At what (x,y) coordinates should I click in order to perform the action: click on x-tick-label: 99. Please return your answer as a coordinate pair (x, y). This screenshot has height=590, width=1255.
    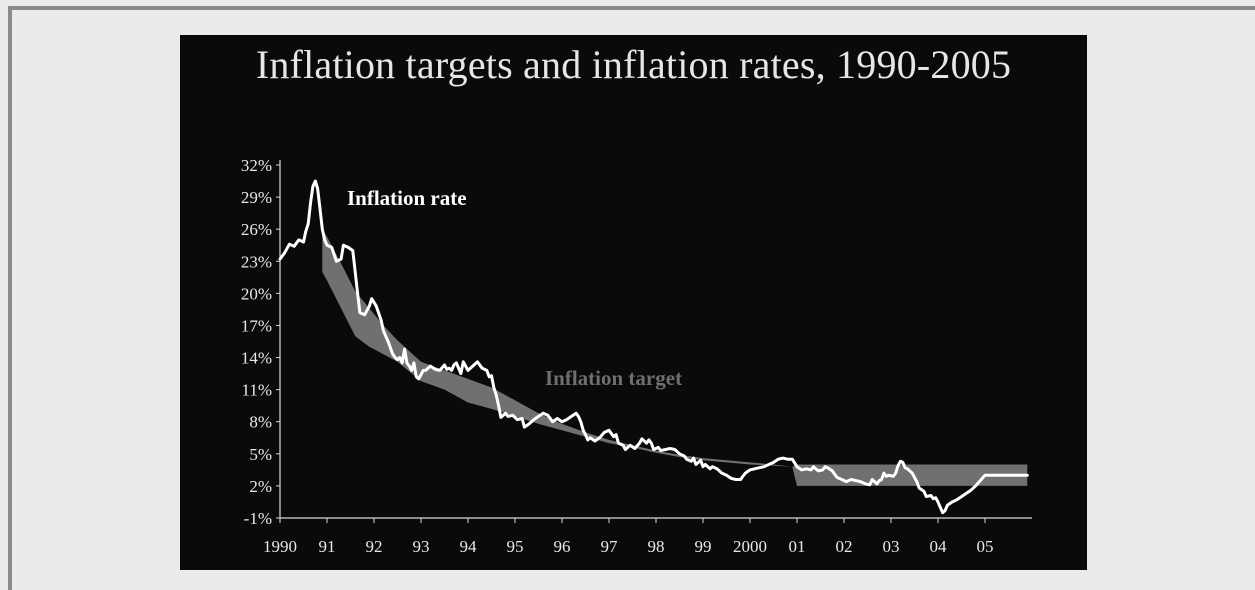
    Looking at the image, I should click on (703, 546).